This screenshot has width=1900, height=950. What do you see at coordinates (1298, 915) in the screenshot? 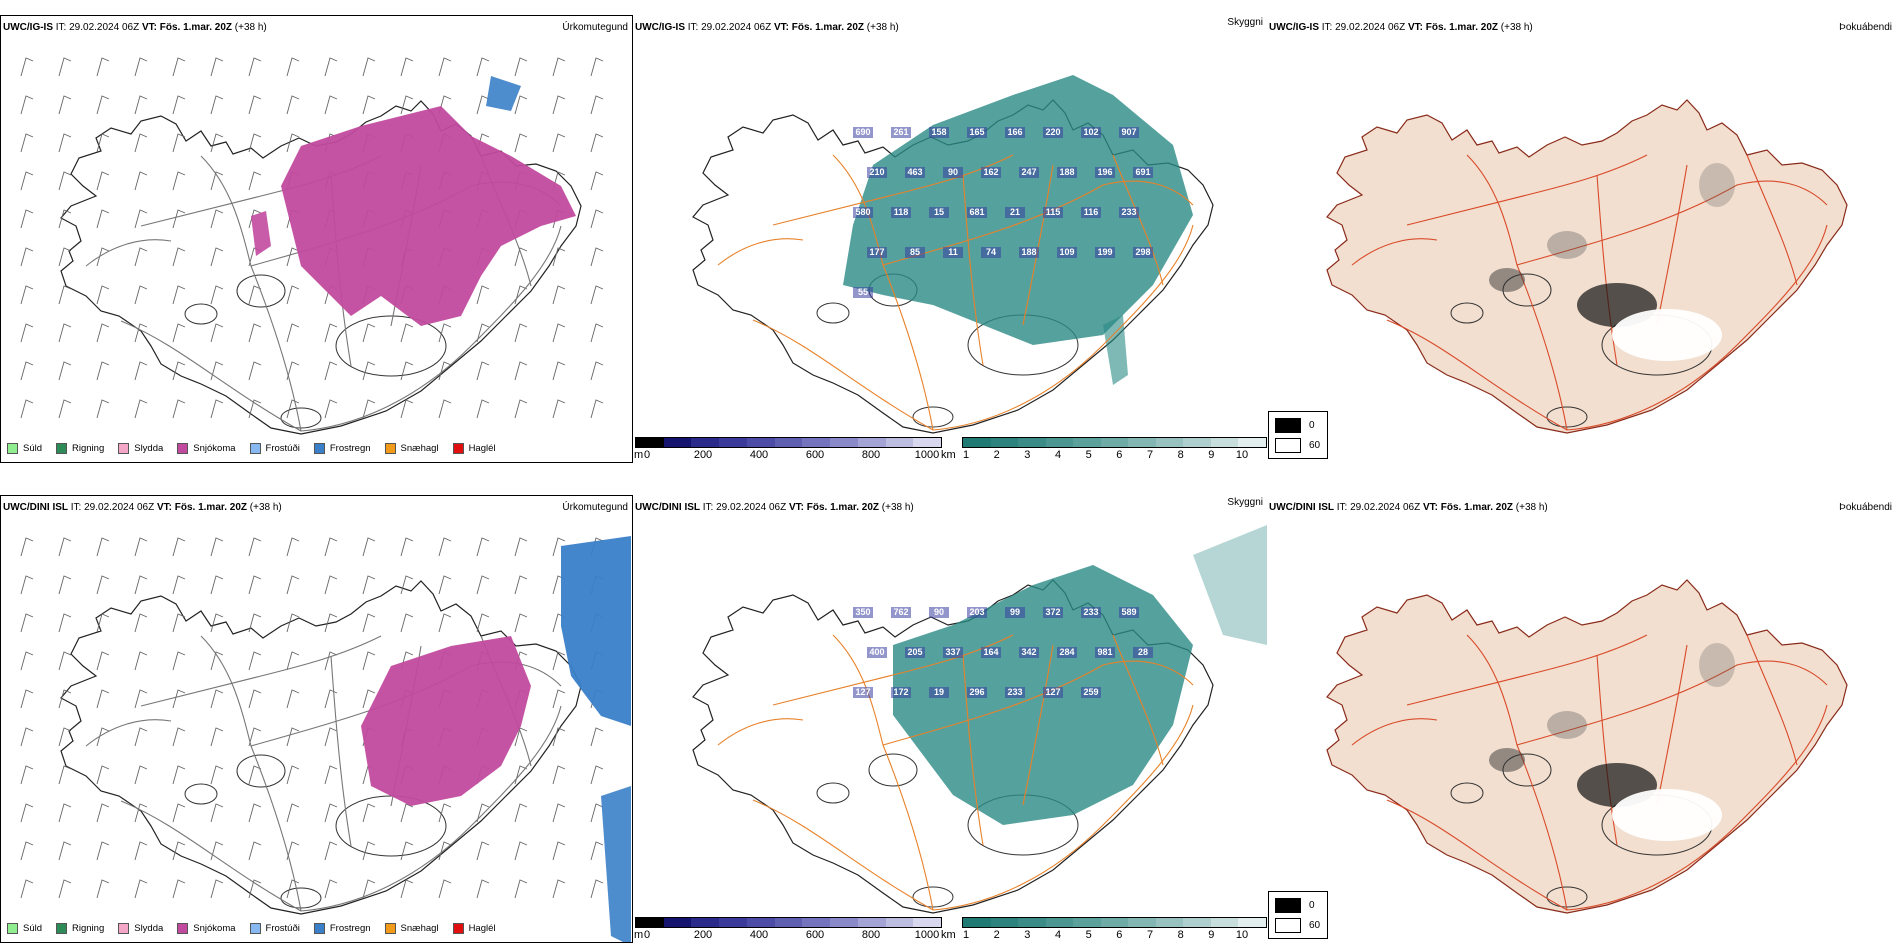
I see `fog-legend-2: 0 60` at bounding box center [1298, 915].